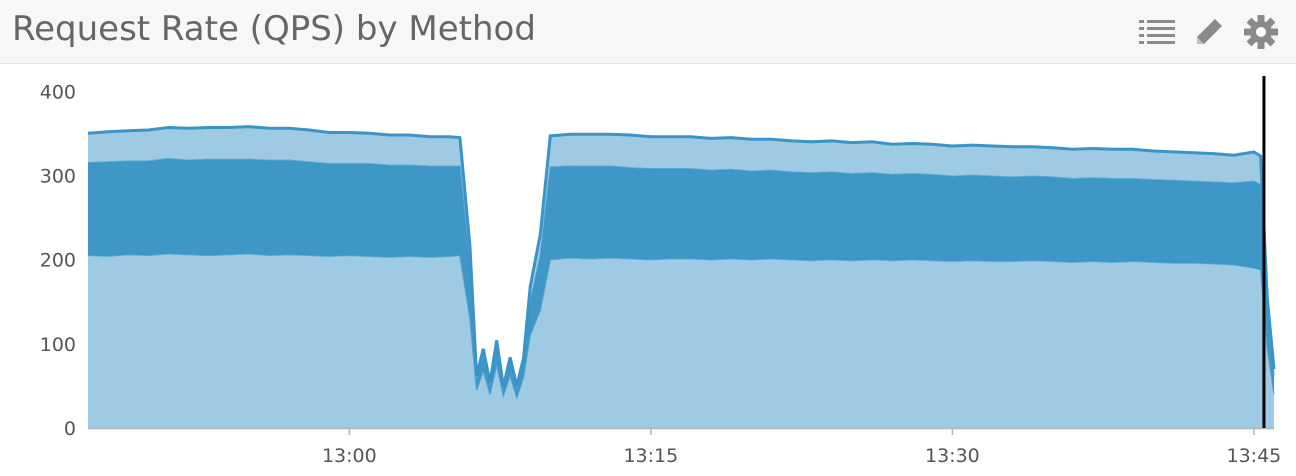 The height and width of the screenshot is (476, 1296). Describe the element at coordinates (1254, 456) in the screenshot. I see `x-tick-label: 13:45` at that location.